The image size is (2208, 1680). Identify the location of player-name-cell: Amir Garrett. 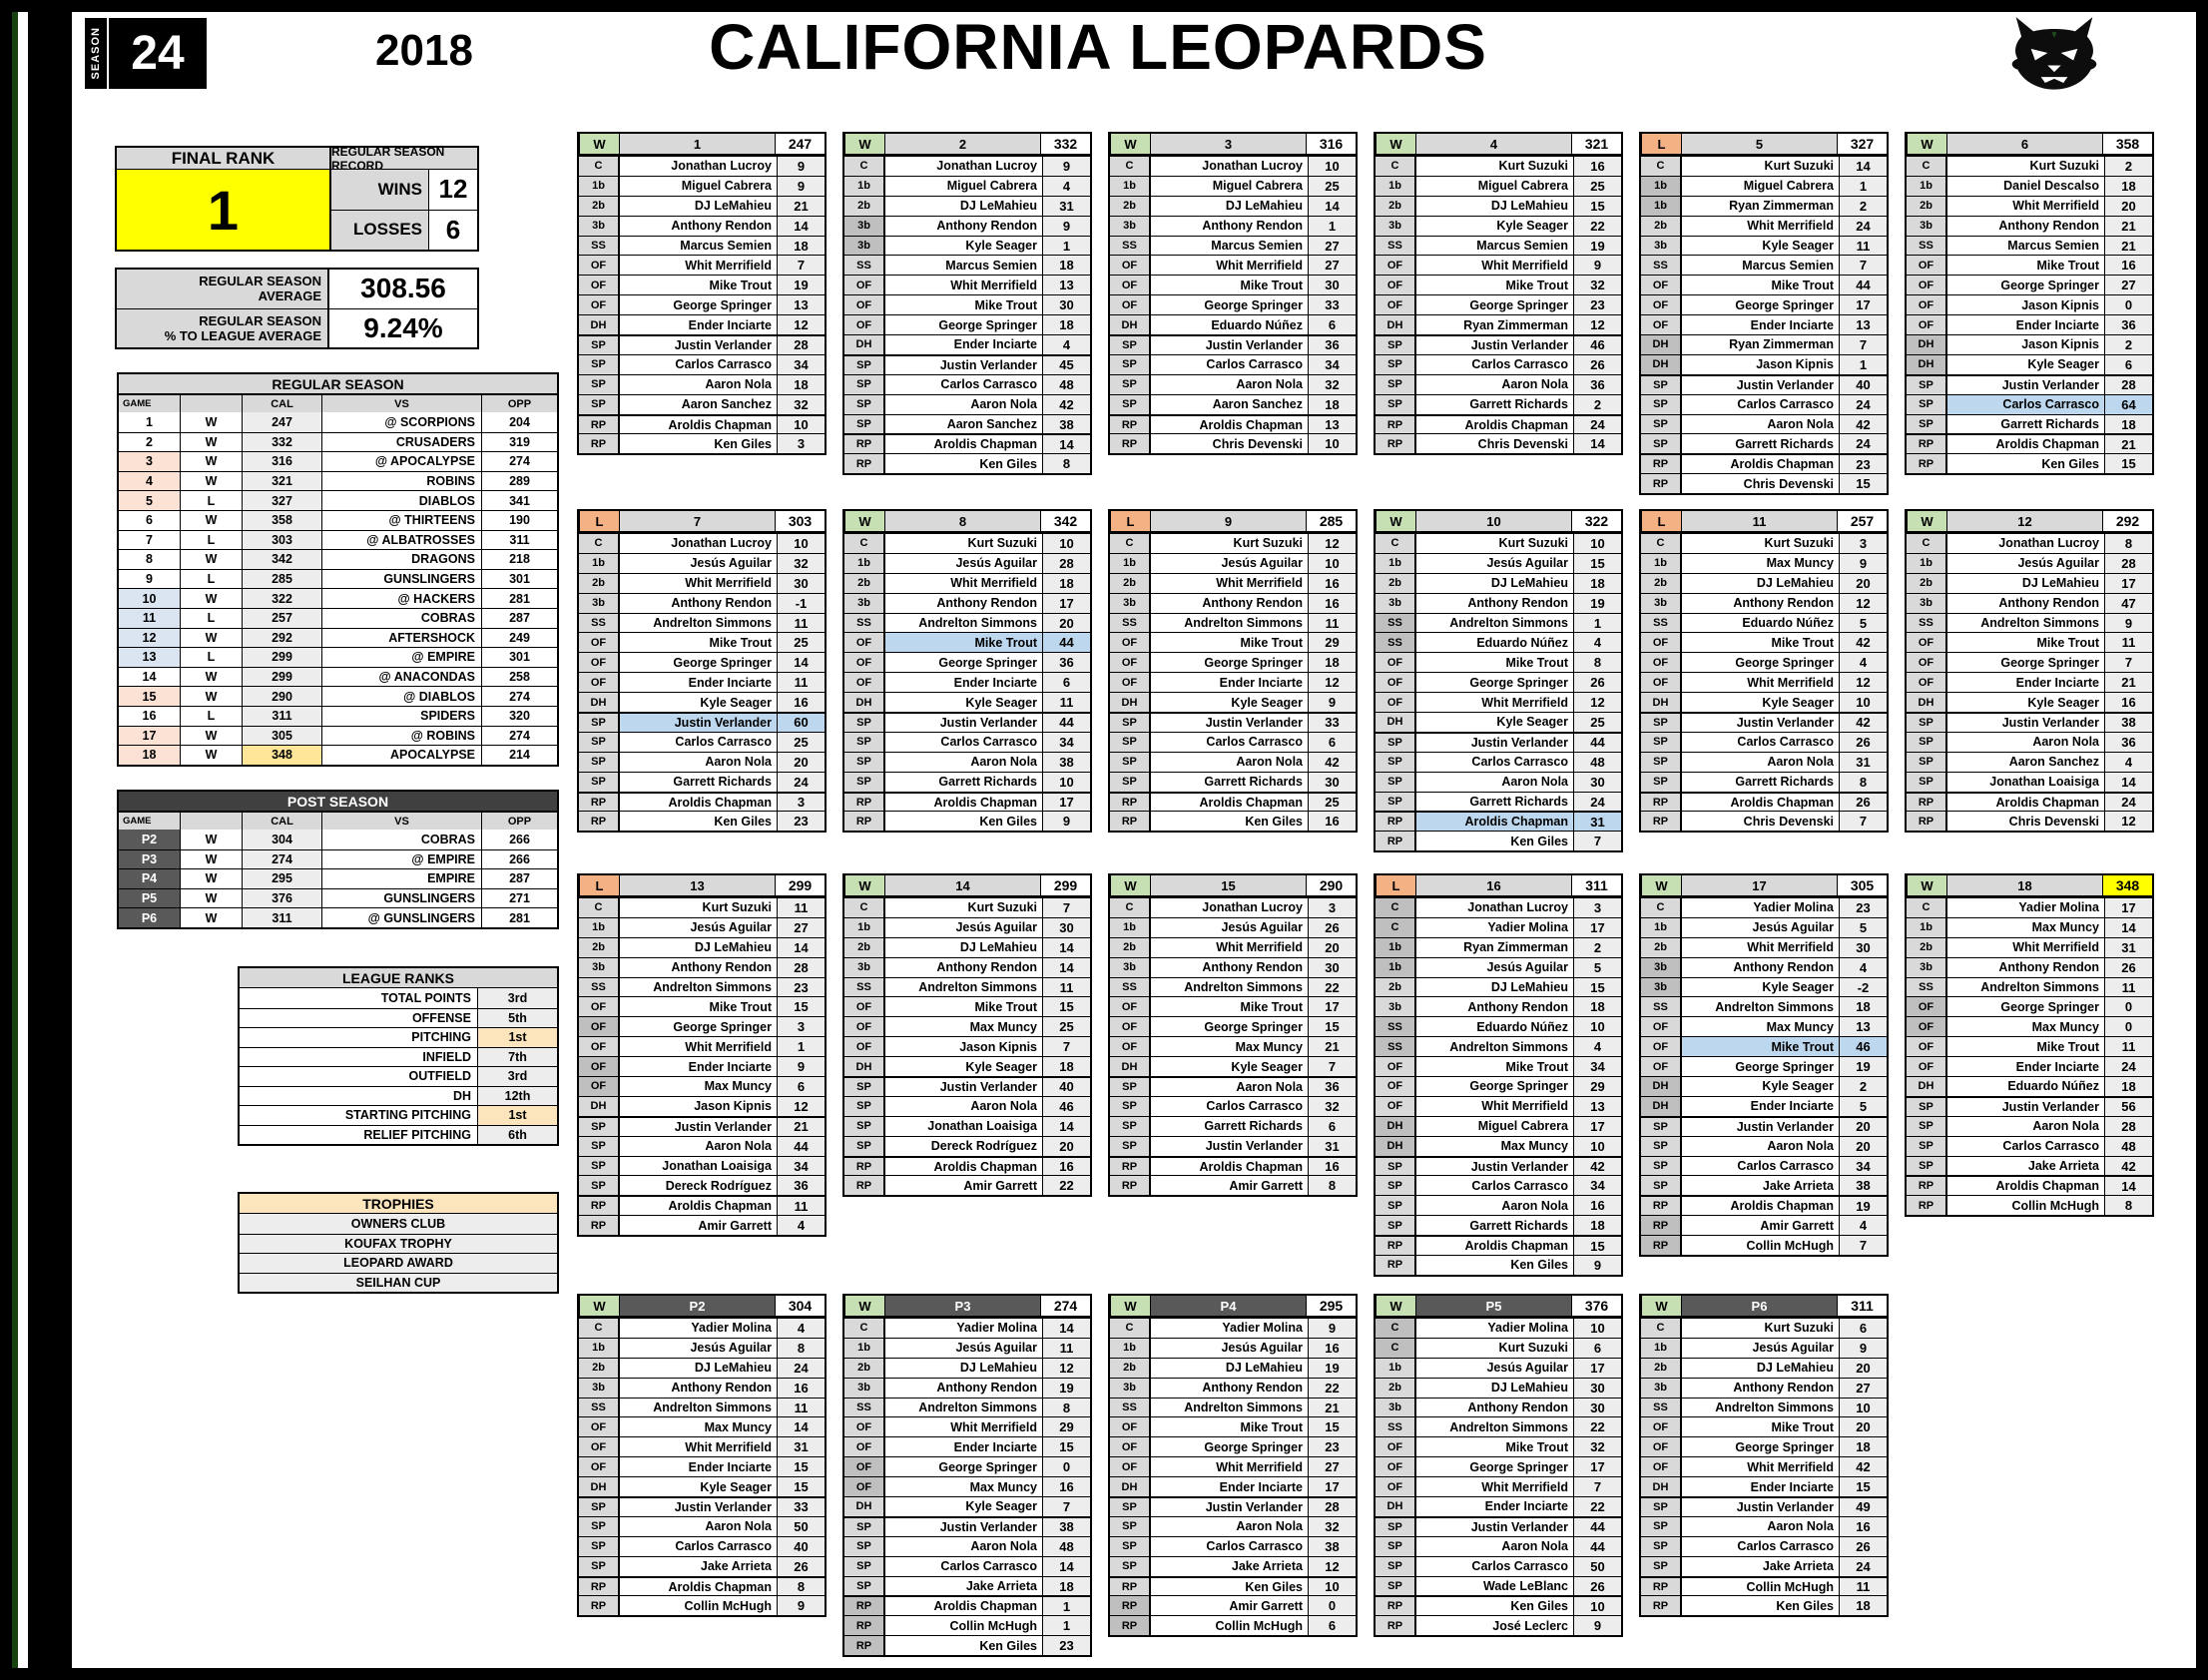
(963, 1186).